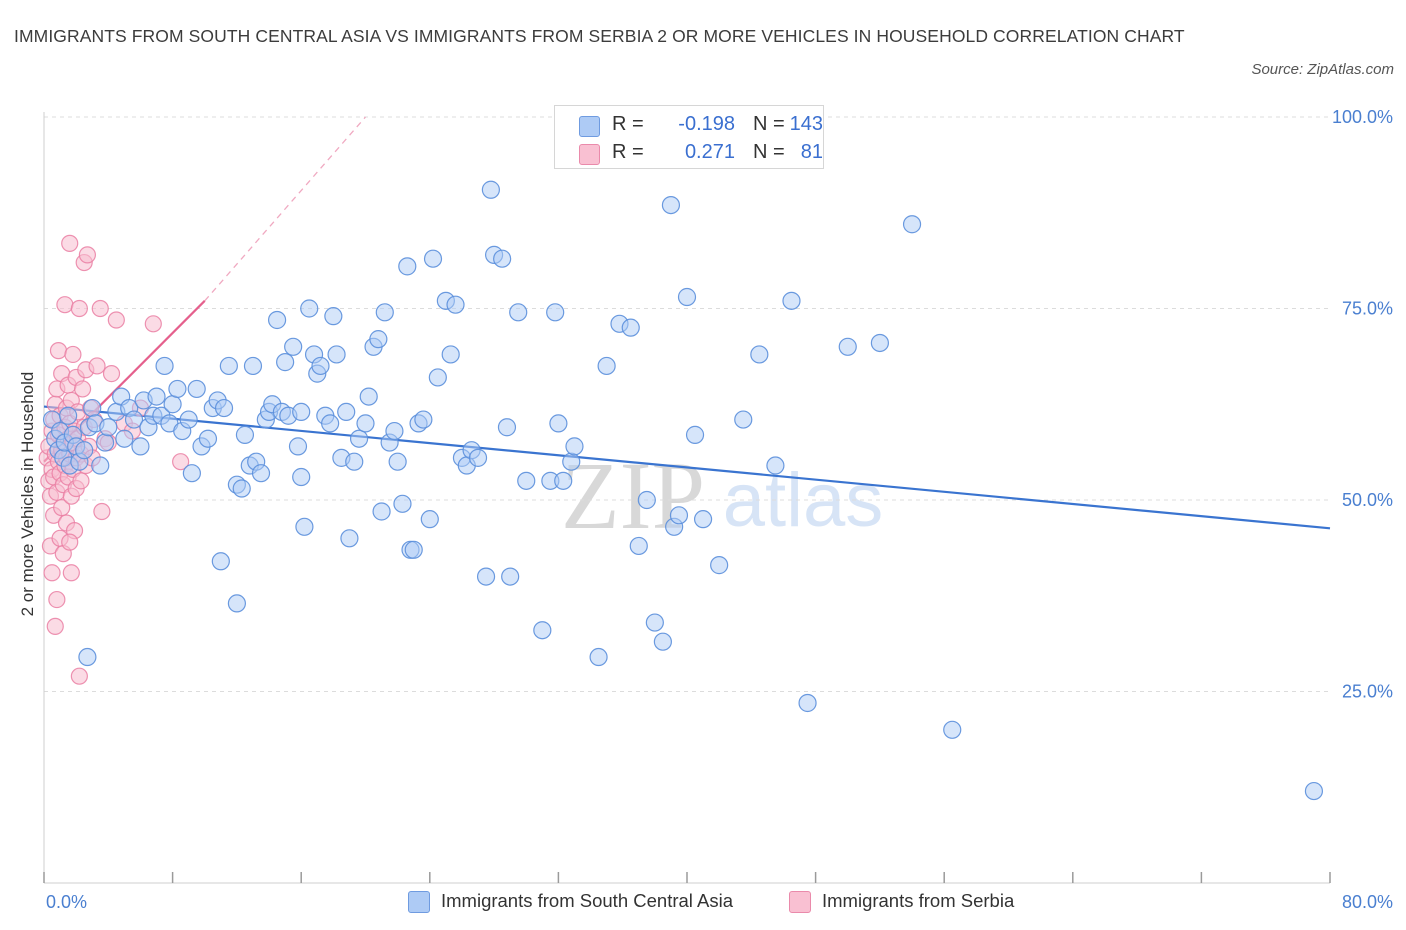 The height and width of the screenshot is (930, 1406). What do you see at coordinates (589, 126) in the screenshot?
I see `legend-swatch-blue` at bounding box center [589, 126].